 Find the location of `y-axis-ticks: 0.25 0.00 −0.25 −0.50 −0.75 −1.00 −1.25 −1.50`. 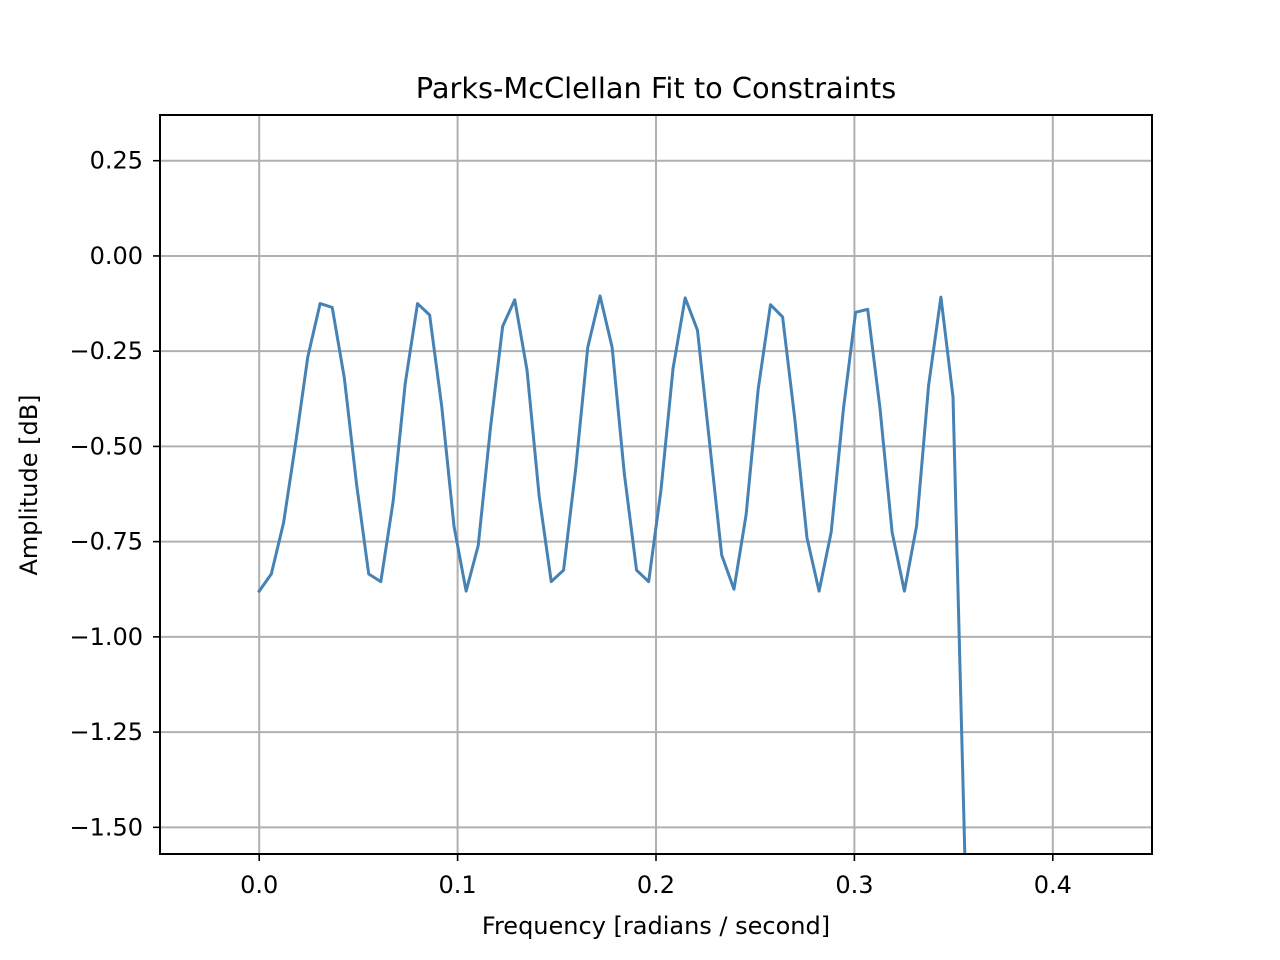

y-axis-ticks: 0.25 0.00 −0.25 −0.50 −0.75 −1.00 −1.25 −1.50 is located at coordinates (114, 494).